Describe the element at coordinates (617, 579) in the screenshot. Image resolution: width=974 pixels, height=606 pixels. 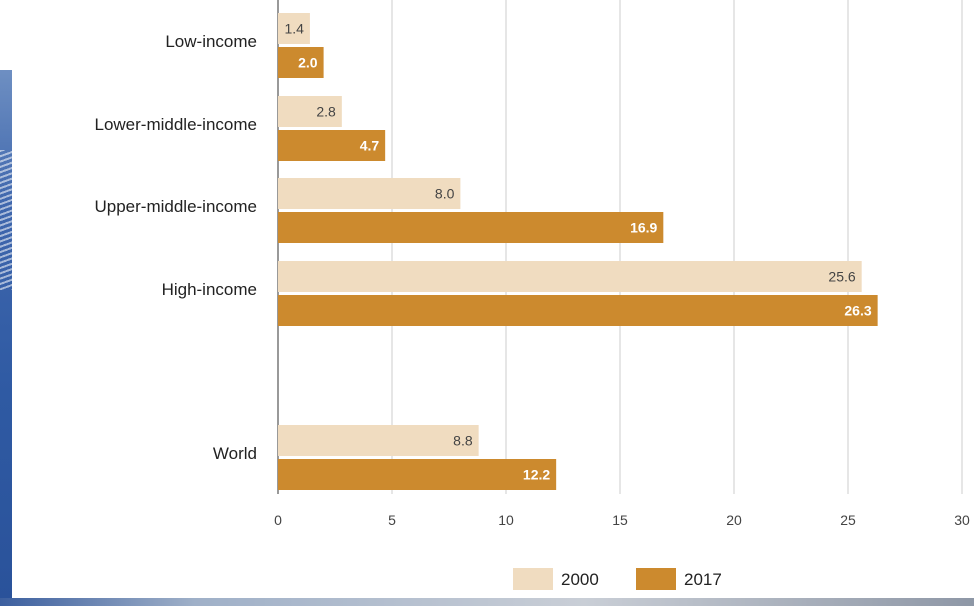
I see `legend: 2000 2017` at that location.